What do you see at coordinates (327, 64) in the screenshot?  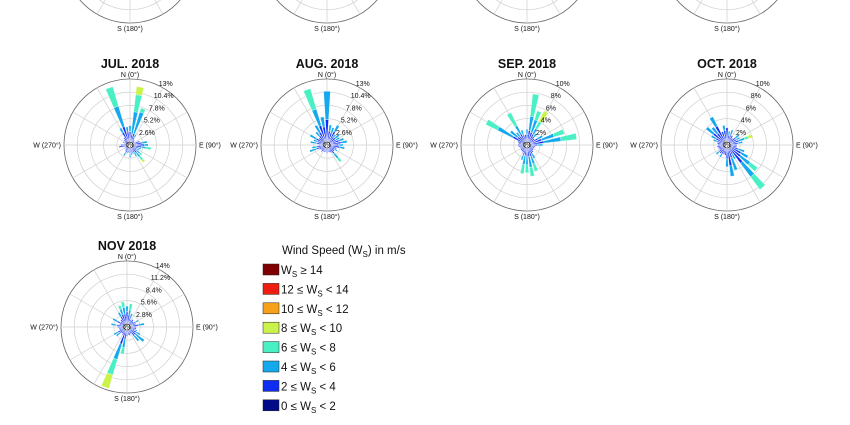 I see `rose-title: AUG. 2018` at bounding box center [327, 64].